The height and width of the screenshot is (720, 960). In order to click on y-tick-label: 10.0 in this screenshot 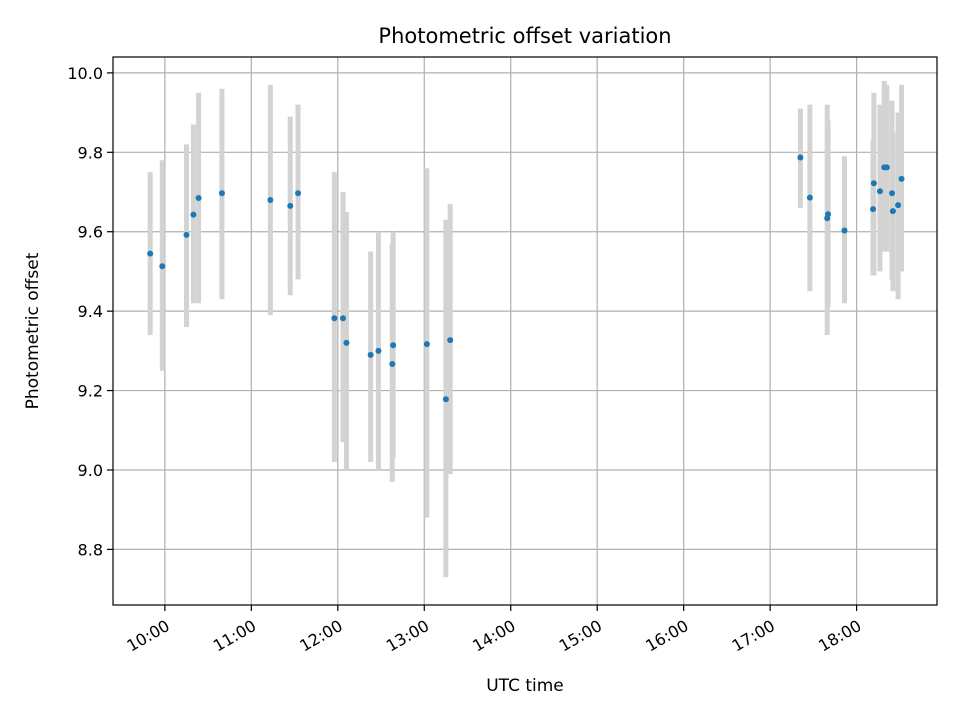, I will do `click(85, 73)`.